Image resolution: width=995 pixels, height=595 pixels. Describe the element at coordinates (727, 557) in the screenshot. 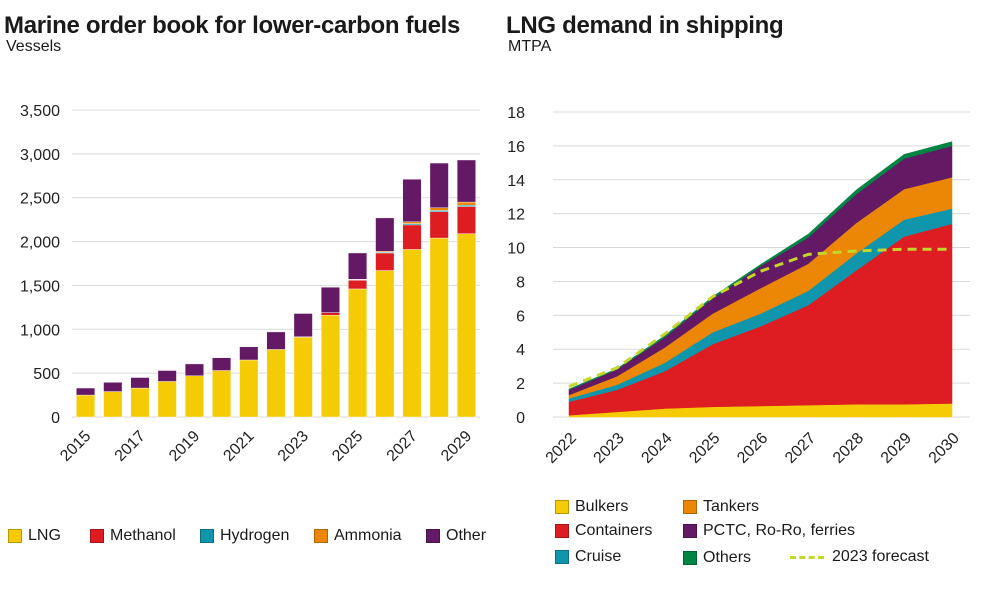

I see `legend2-label-others: Others` at that location.